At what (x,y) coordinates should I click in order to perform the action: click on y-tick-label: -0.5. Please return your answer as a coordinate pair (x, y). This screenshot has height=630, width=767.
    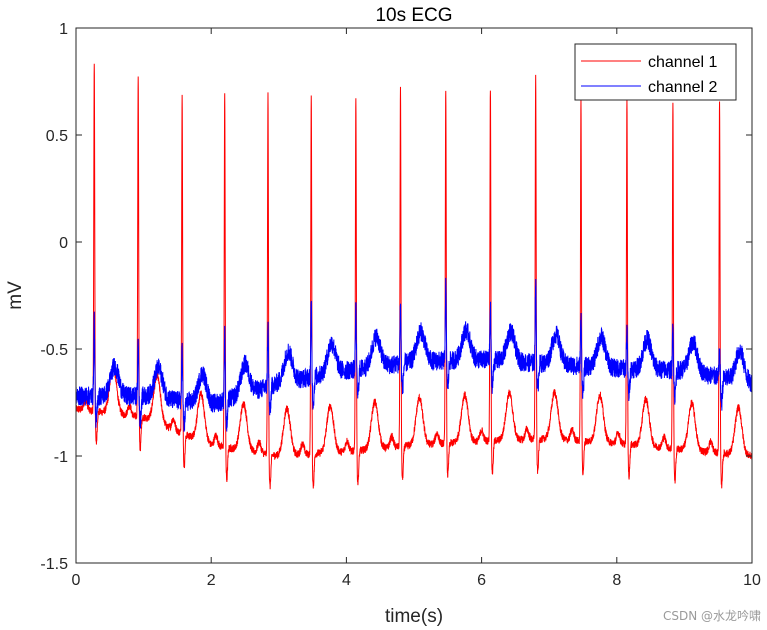
    Looking at the image, I should click on (54, 350).